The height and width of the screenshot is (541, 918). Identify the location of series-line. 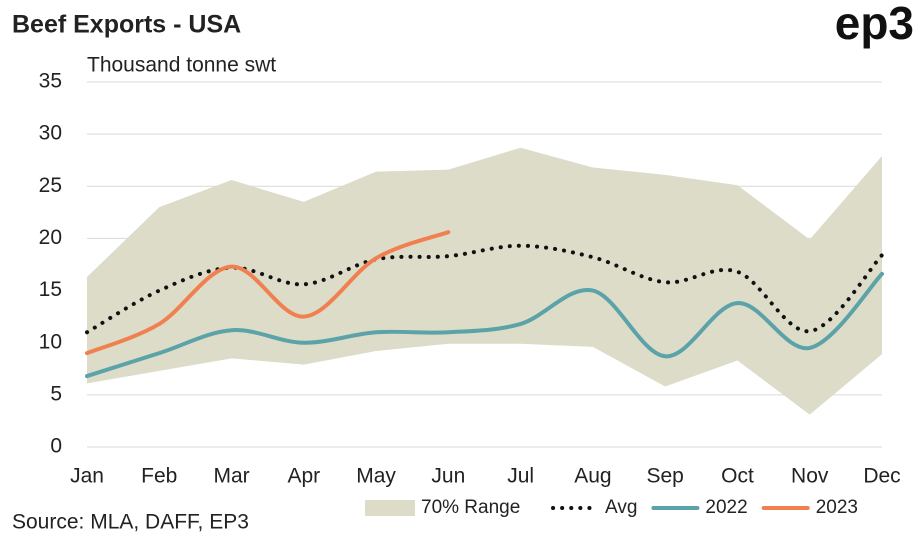
(268, 293).